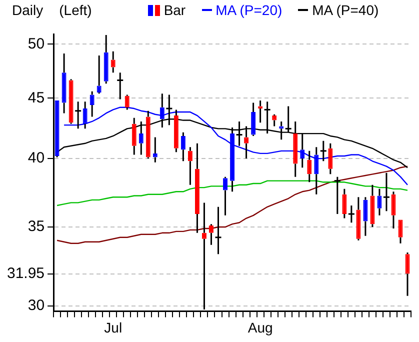 This screenshot has height=342, width=419. Describe the element at coordinates (75, 10) in the screenshot. I see `chart-subtitle: (Left)` at that location.